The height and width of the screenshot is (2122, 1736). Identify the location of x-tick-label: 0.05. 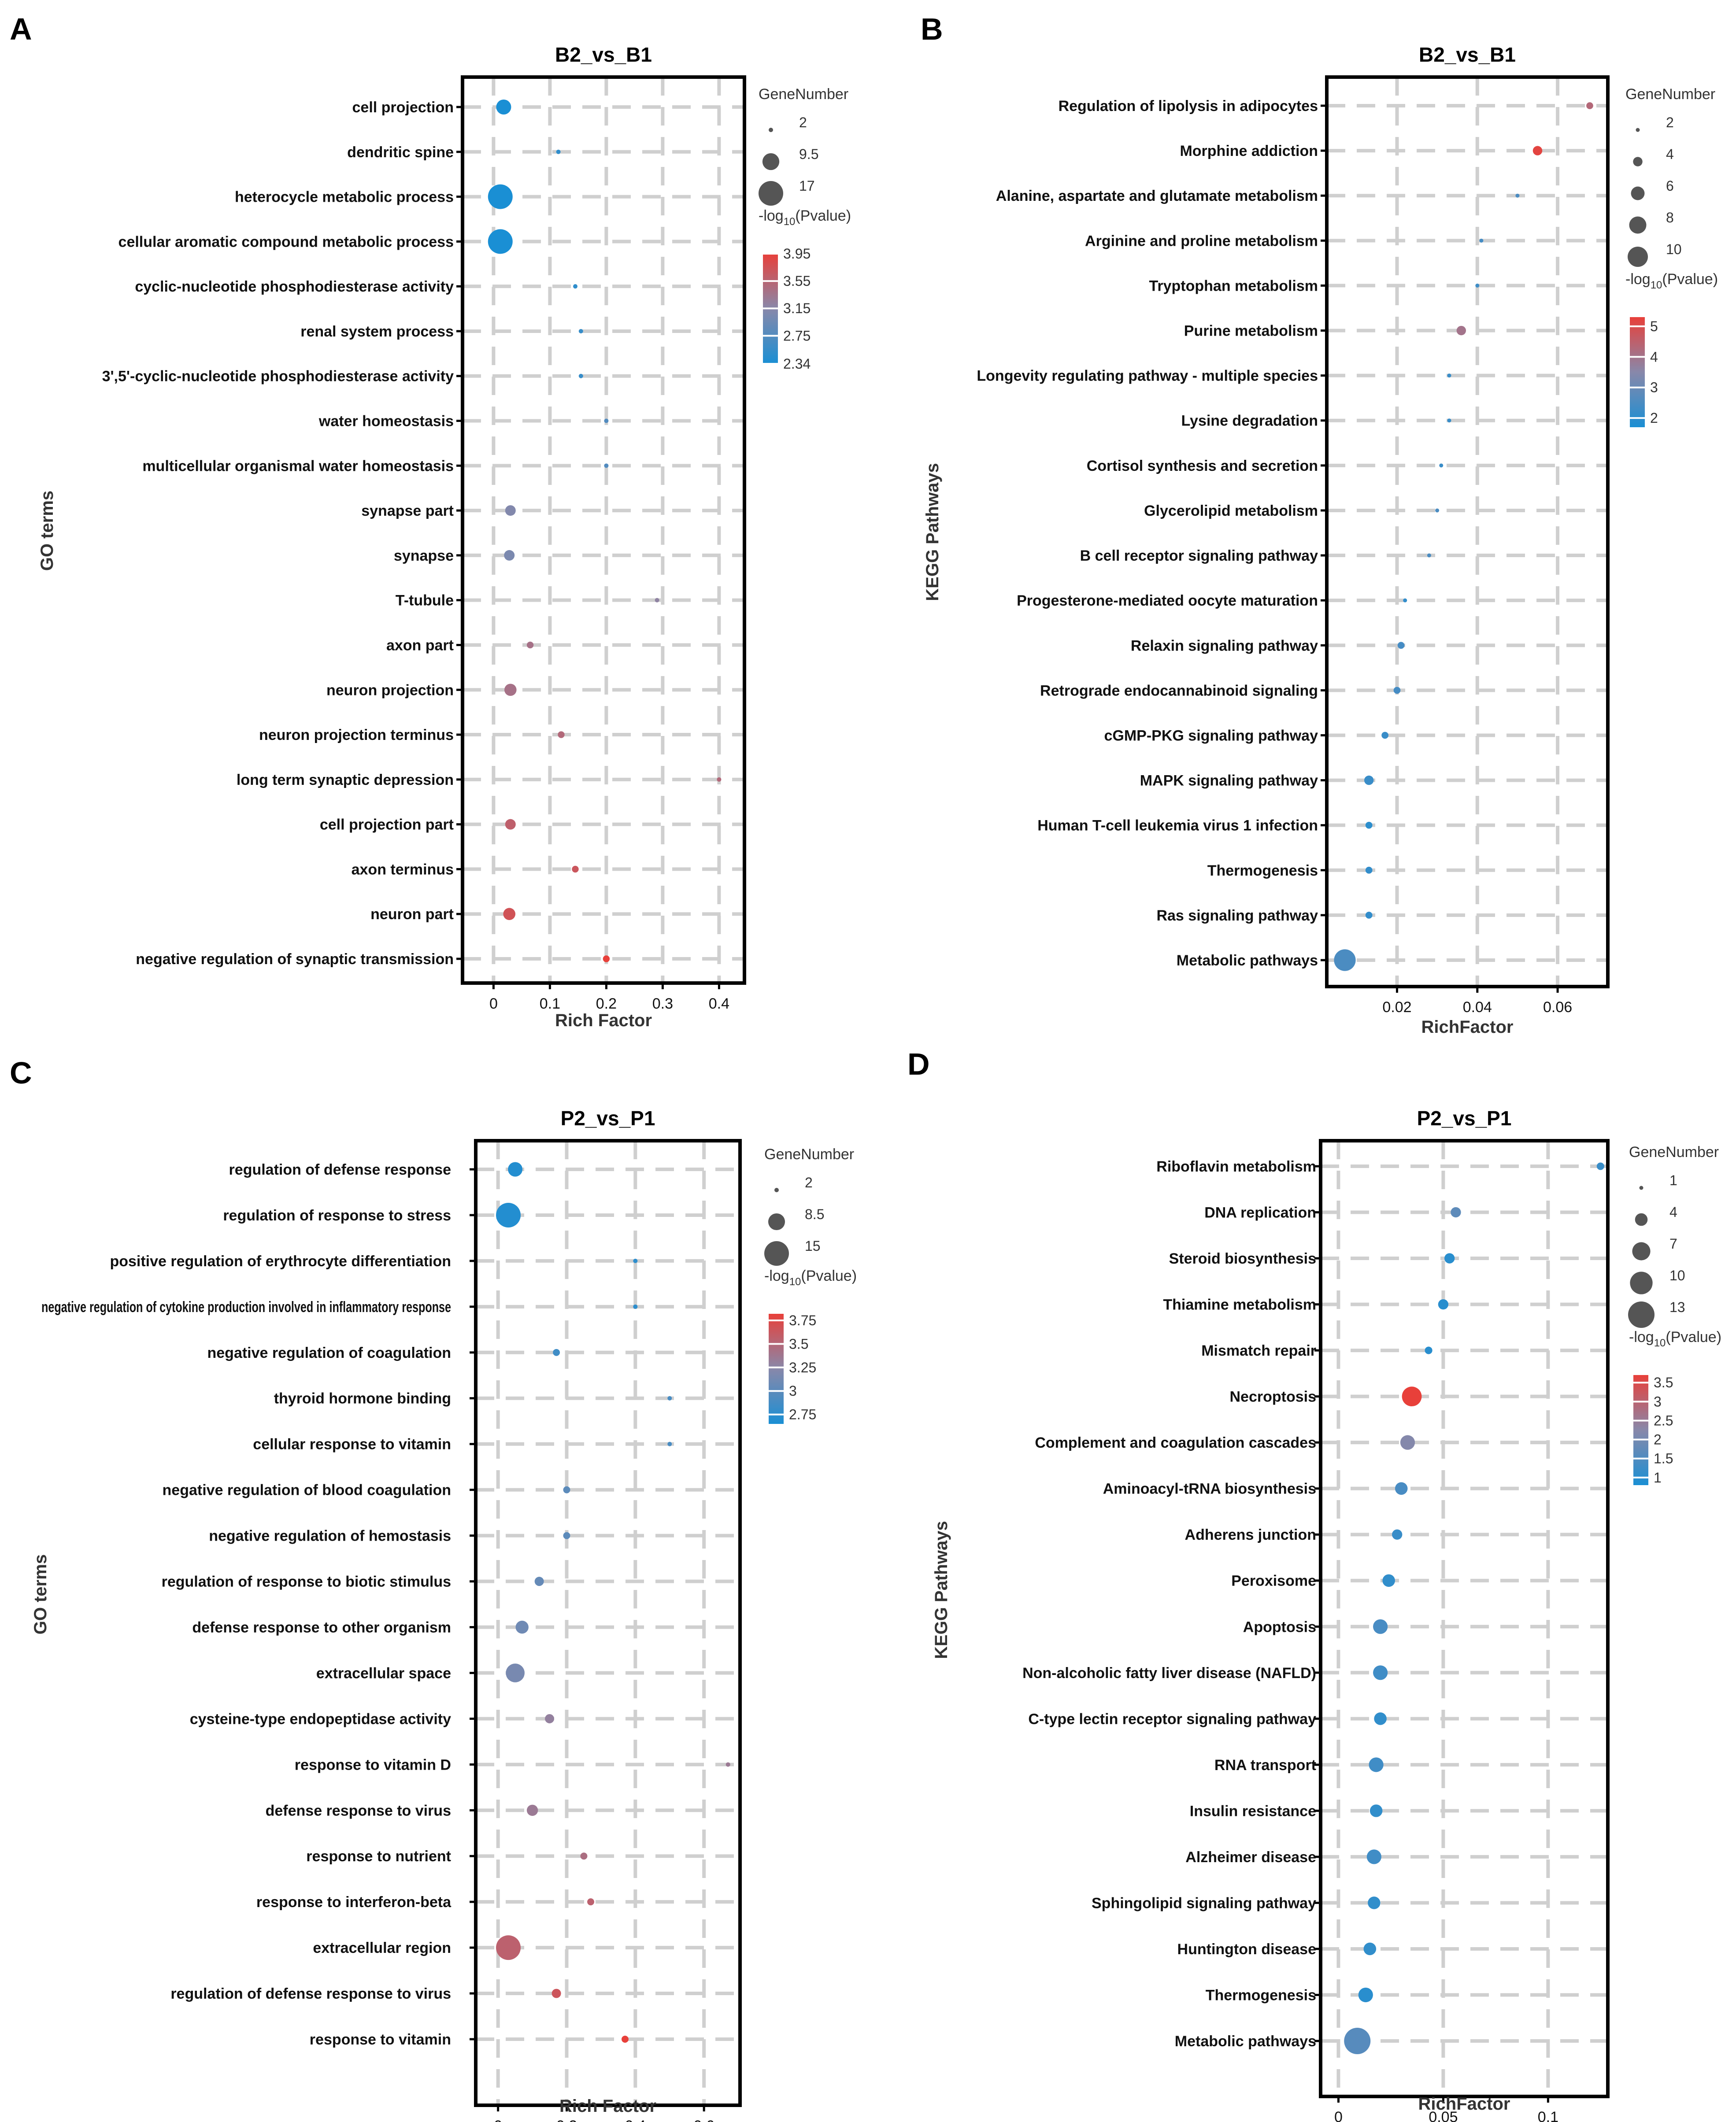
(1443, 2116).